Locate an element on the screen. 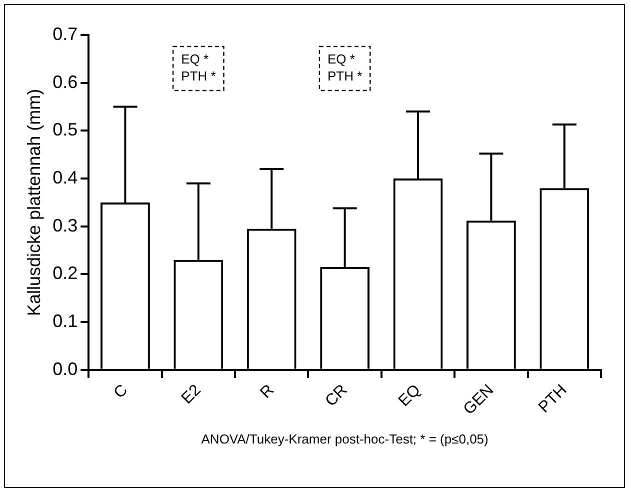 The image size is (631, 492). x-tick-label: R is located at coordinates (267, 392).